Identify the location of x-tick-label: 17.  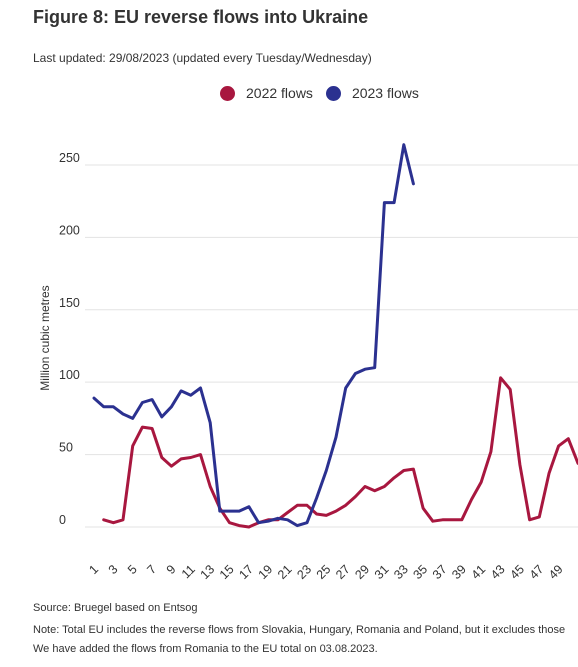
(246, 572).